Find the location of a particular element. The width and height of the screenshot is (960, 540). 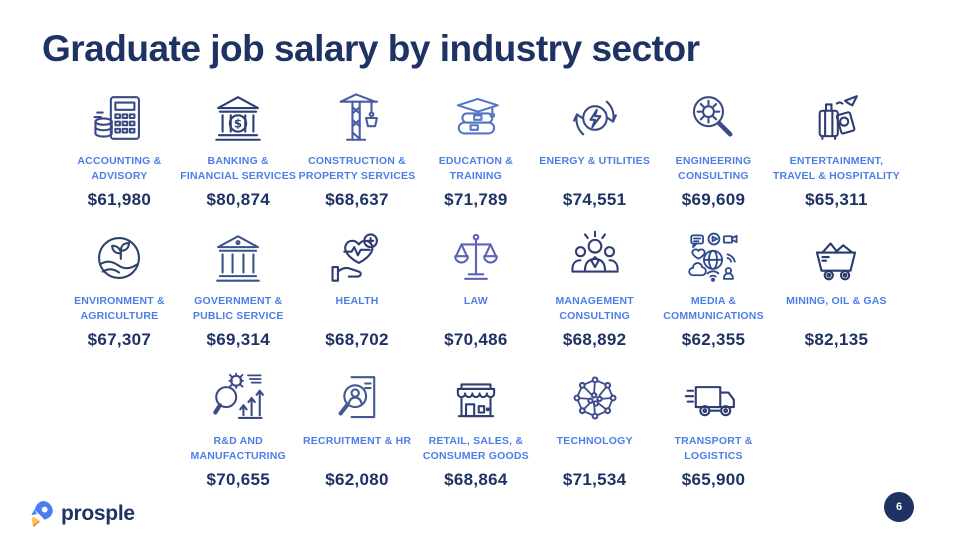

sector-label: RECRUITMENT & HR is located at coordinates (357, 441).